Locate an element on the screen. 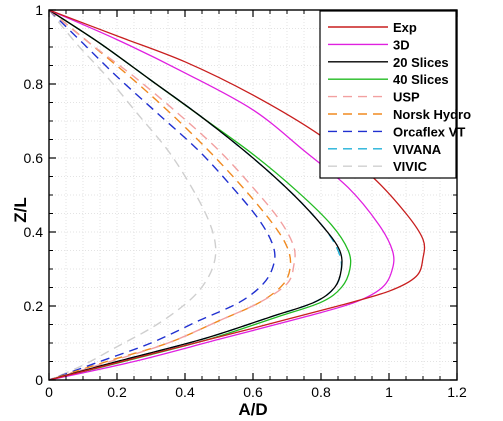  legend-box is located at coordinates (388, 94).